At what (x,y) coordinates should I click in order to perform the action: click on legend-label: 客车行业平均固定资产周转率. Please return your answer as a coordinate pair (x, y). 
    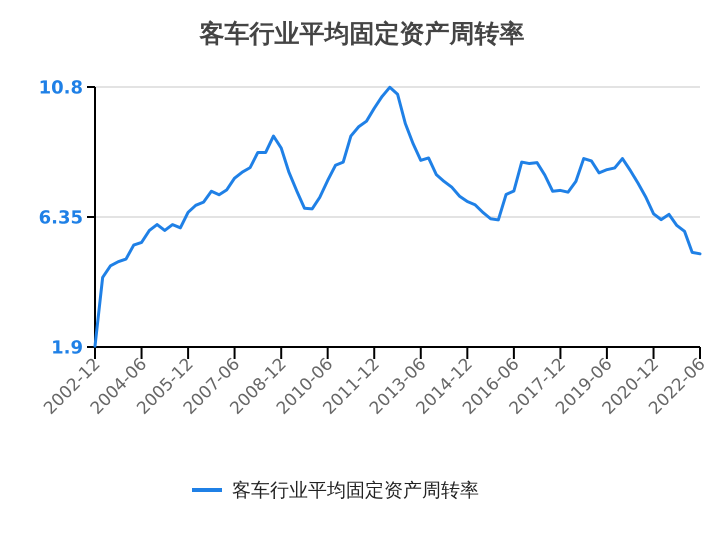
    Looking at the image, I should click on (355, 491).